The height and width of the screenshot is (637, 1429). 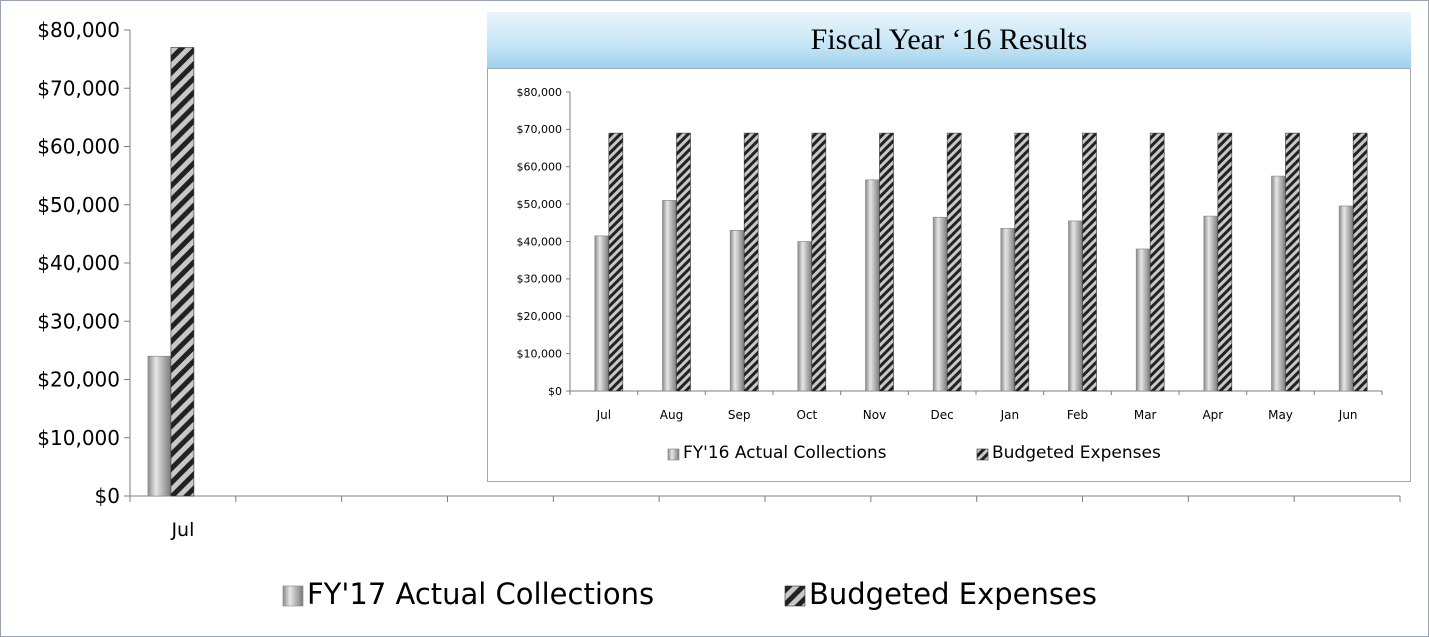 I want to click on x-tick-label: Sep, so click(x=739, y=415).